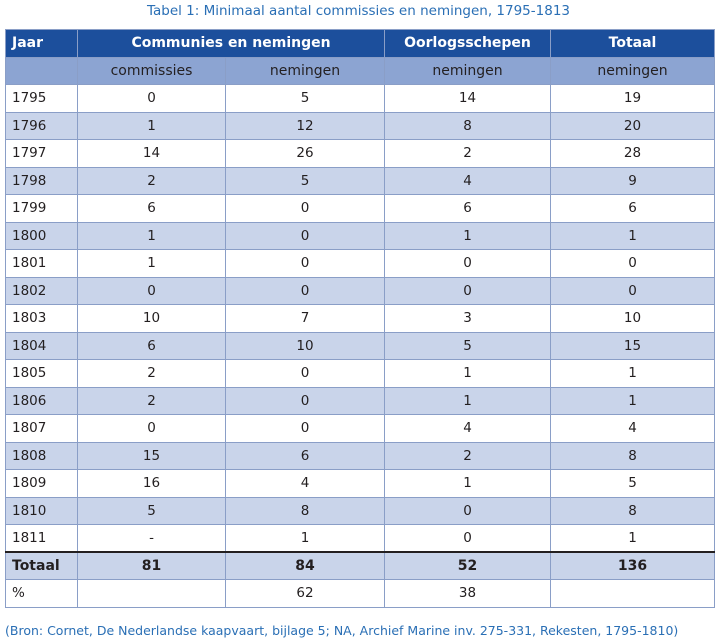 Image resolution: width=717 pixels, height=642 pixels. Describe the element at coordinates (305, 318) in the screenshot. I see `cell-nemingen: 7` at that location.